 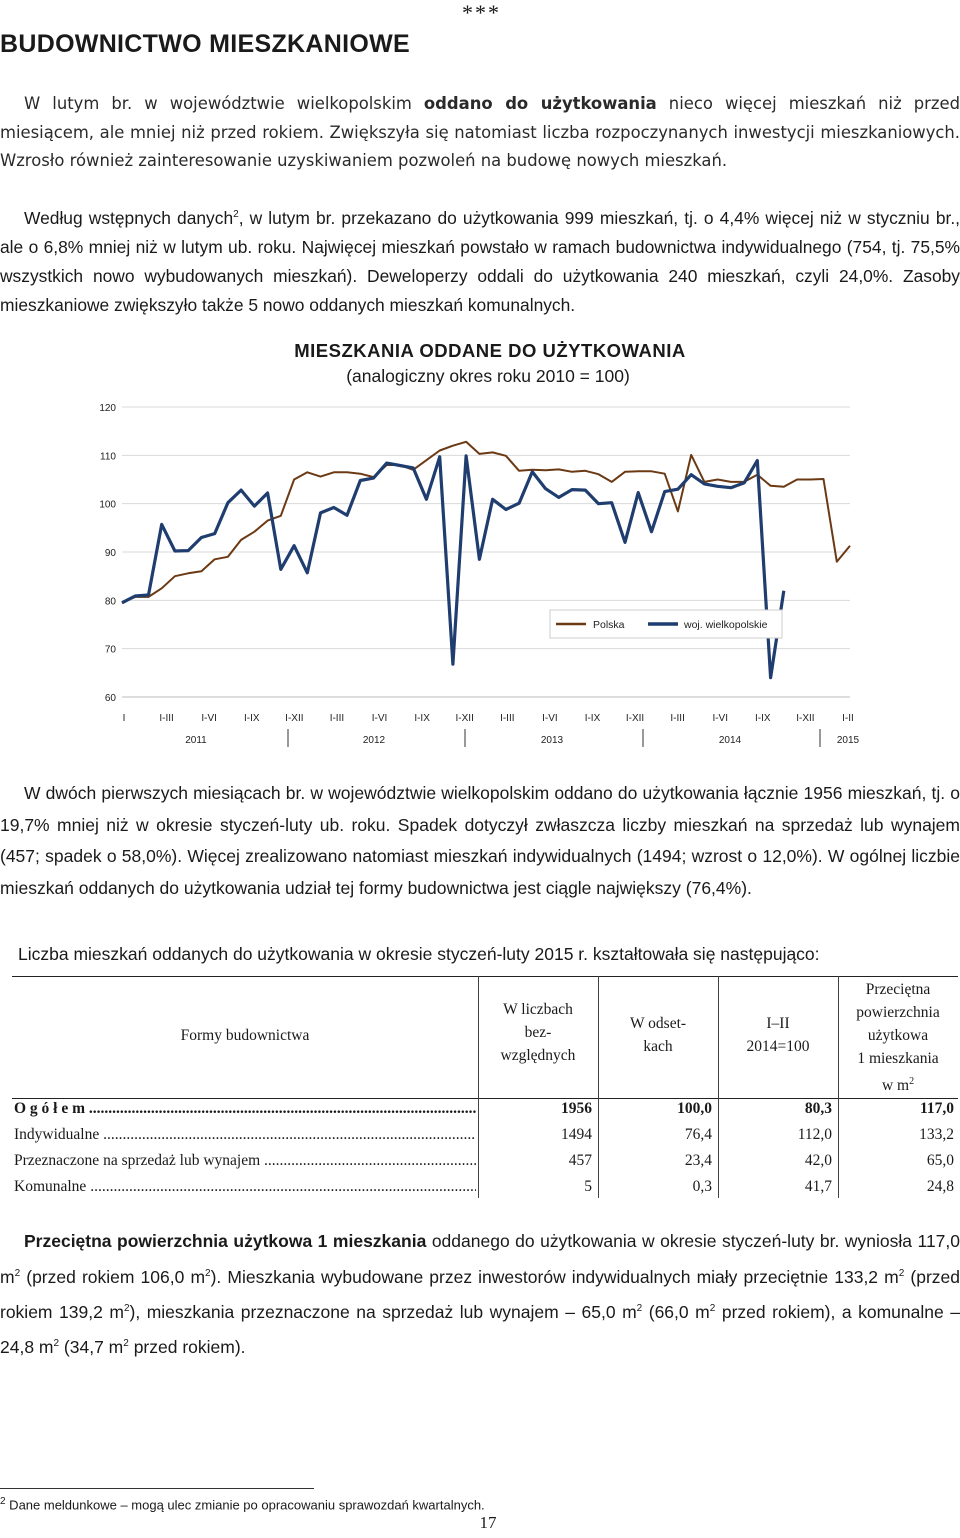 I want to click on table-row-total: O g ó ł e m 1956 100,0 80,3 117,0, so click(x=485, y=1113).